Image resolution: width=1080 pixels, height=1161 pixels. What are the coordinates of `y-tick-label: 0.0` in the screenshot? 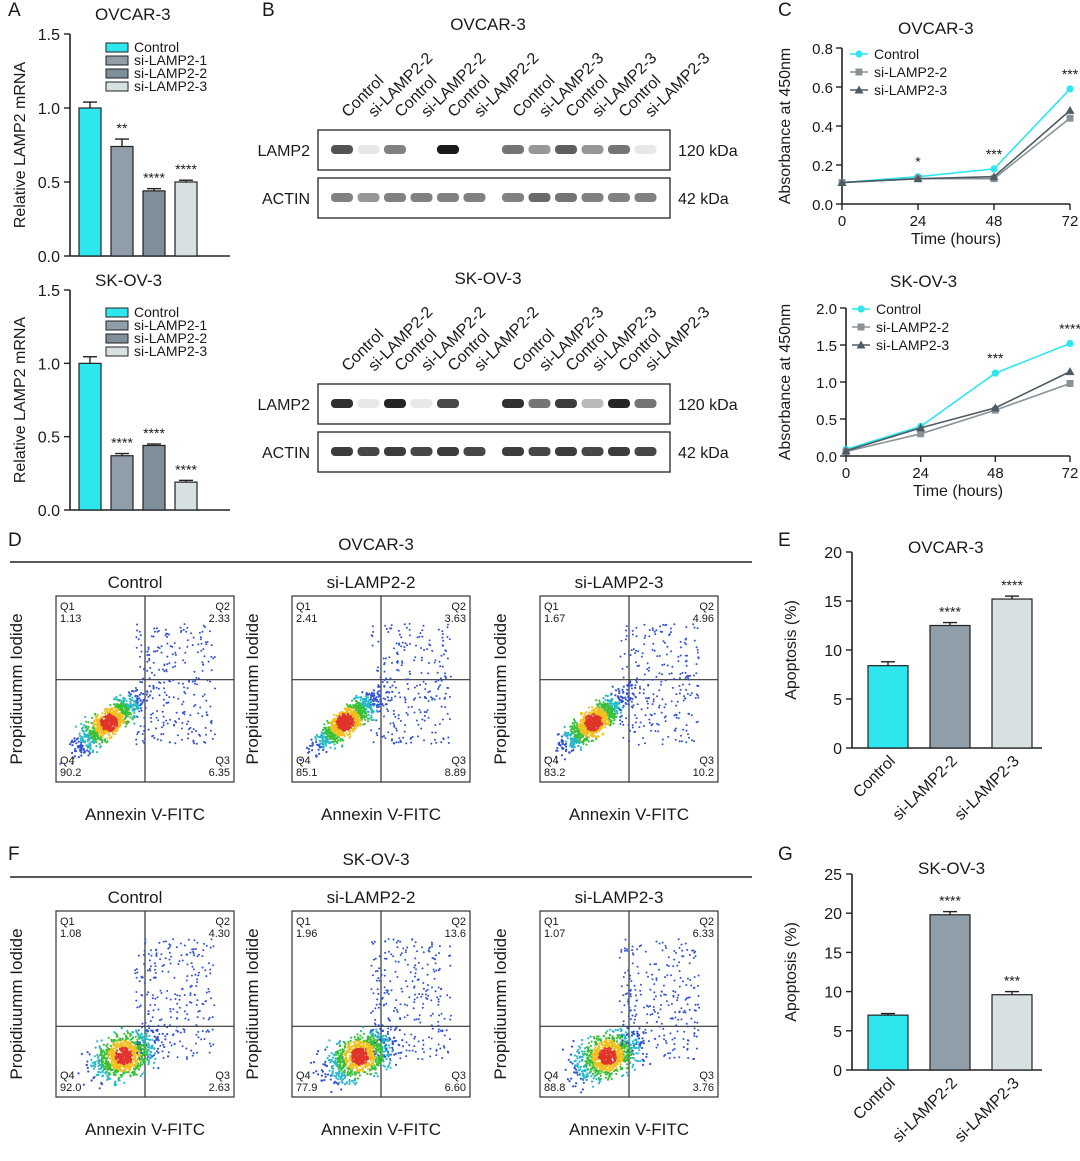 It's located at (49, 511).